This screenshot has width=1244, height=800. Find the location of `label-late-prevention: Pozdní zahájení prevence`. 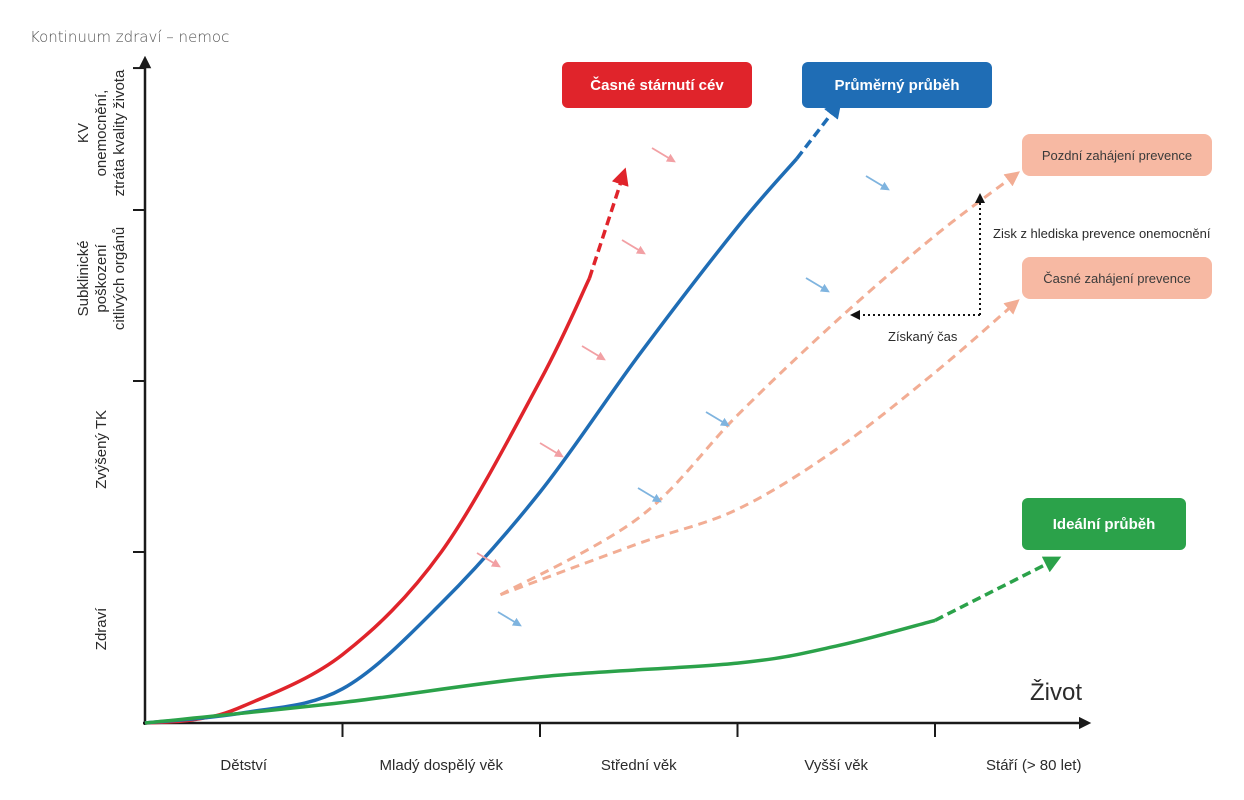

label-late-prevention: Pozdní zahájení prevence is located at coordinates (1117, 155).